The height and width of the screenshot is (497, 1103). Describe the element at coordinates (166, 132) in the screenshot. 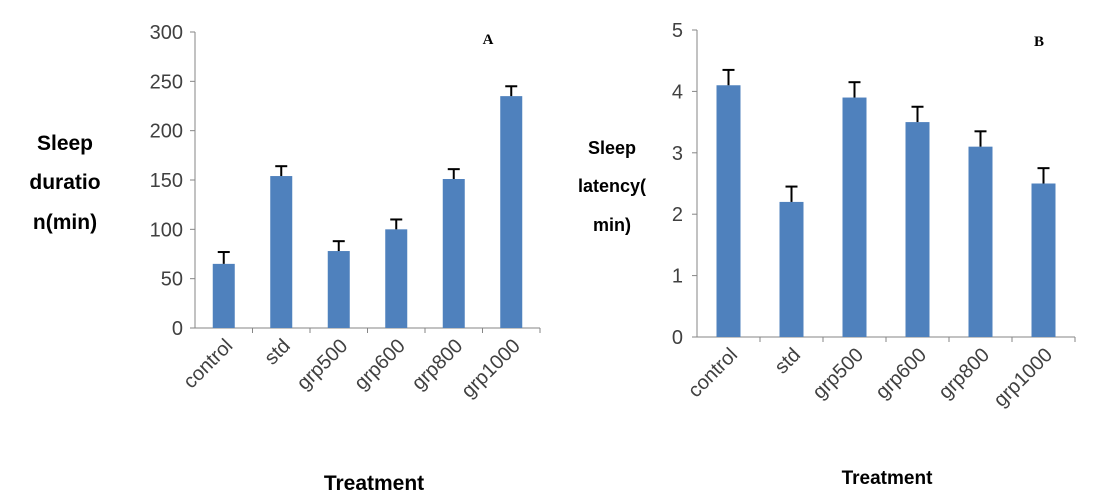

I see `y-tick-label: 200` at that location.